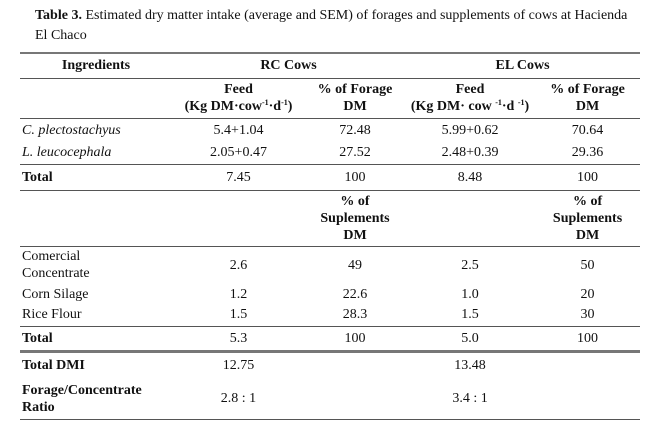  What do you see at coordinates (238, 294) in the screenshot?
I see `cell: 1.2` at bounding box center [238, 294].